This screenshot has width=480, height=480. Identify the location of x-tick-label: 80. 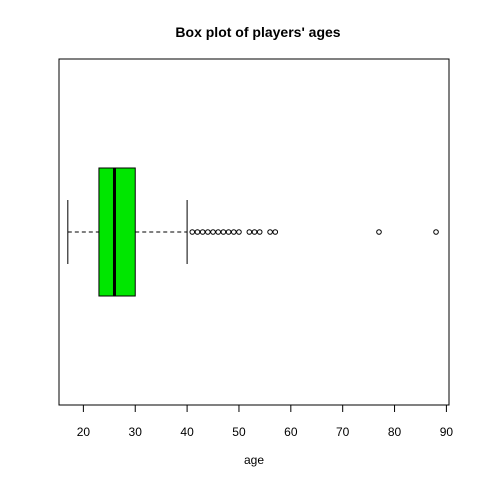
(395, 432).